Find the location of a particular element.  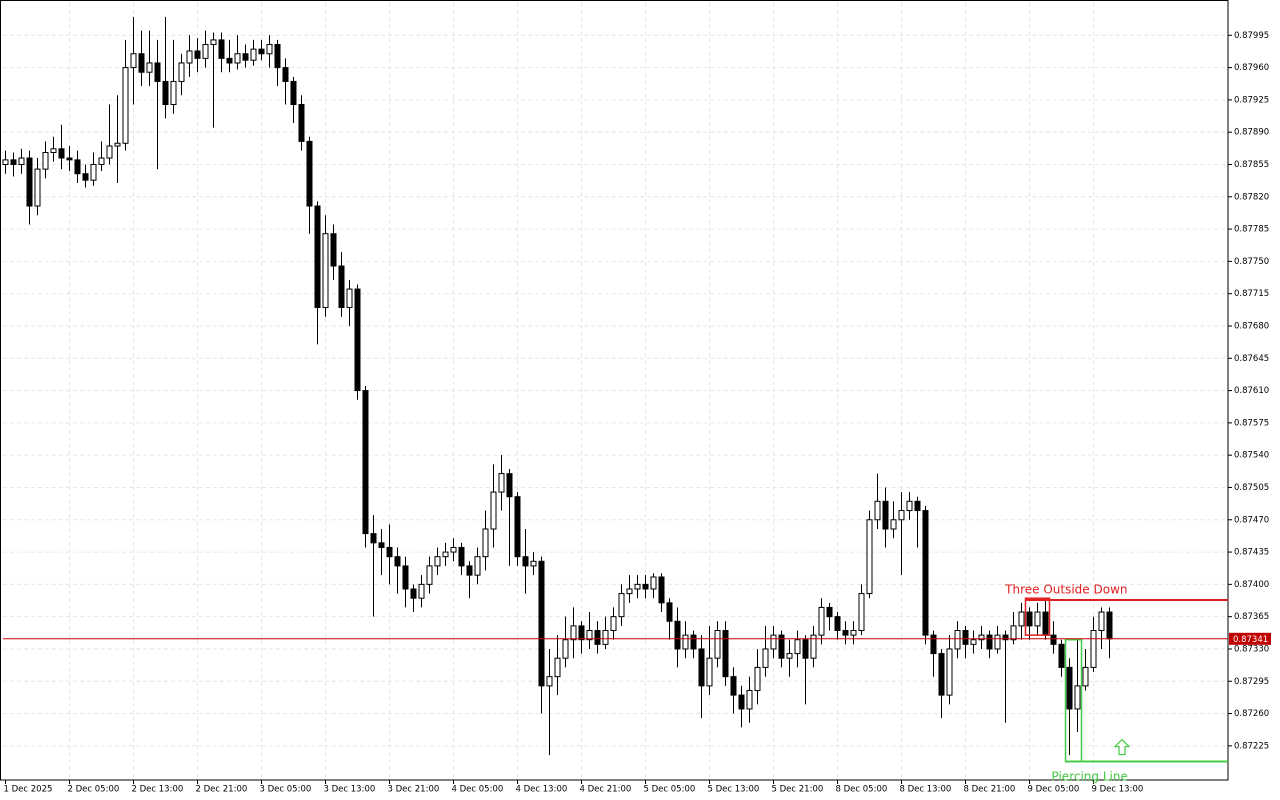

x-tick-label: 4 Dec 13:00 is located at coordinates (542, 790).